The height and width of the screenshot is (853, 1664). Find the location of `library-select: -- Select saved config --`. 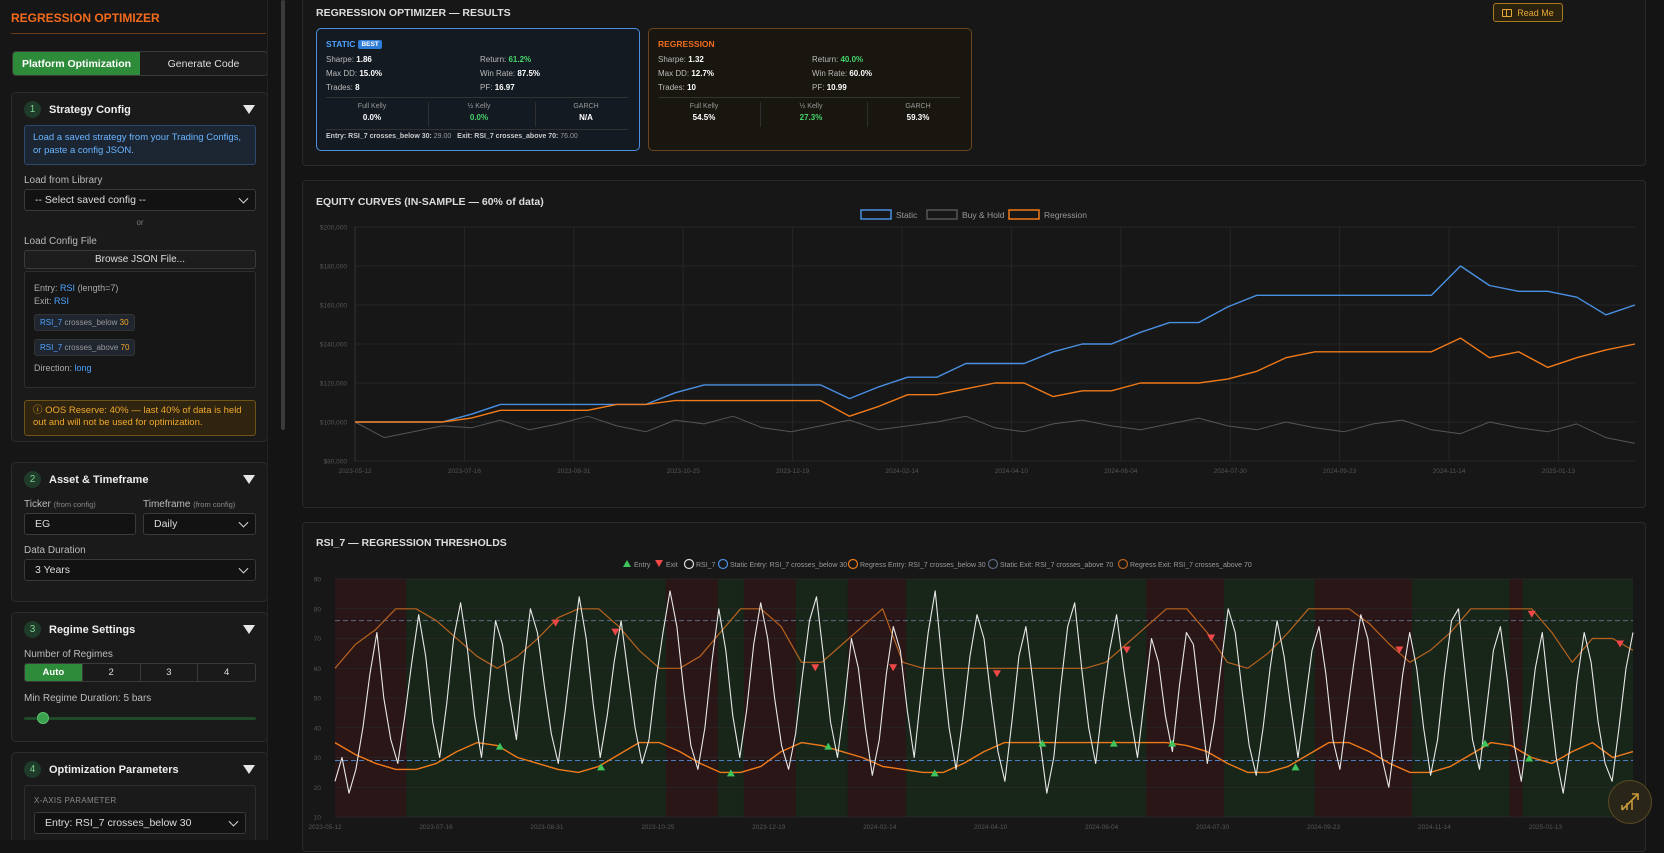

library-select: -- Select saved config -- is located at coordinates (140, 200).